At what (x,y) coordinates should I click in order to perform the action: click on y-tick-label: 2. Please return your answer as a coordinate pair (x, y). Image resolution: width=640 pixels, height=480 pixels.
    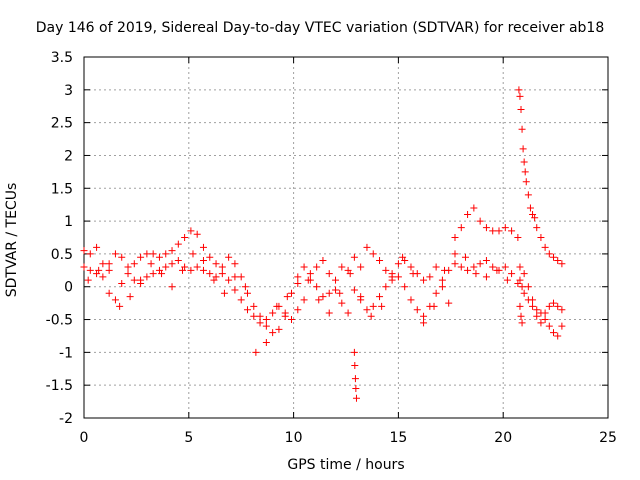
    Looking at the image, I should click on (68, 156).